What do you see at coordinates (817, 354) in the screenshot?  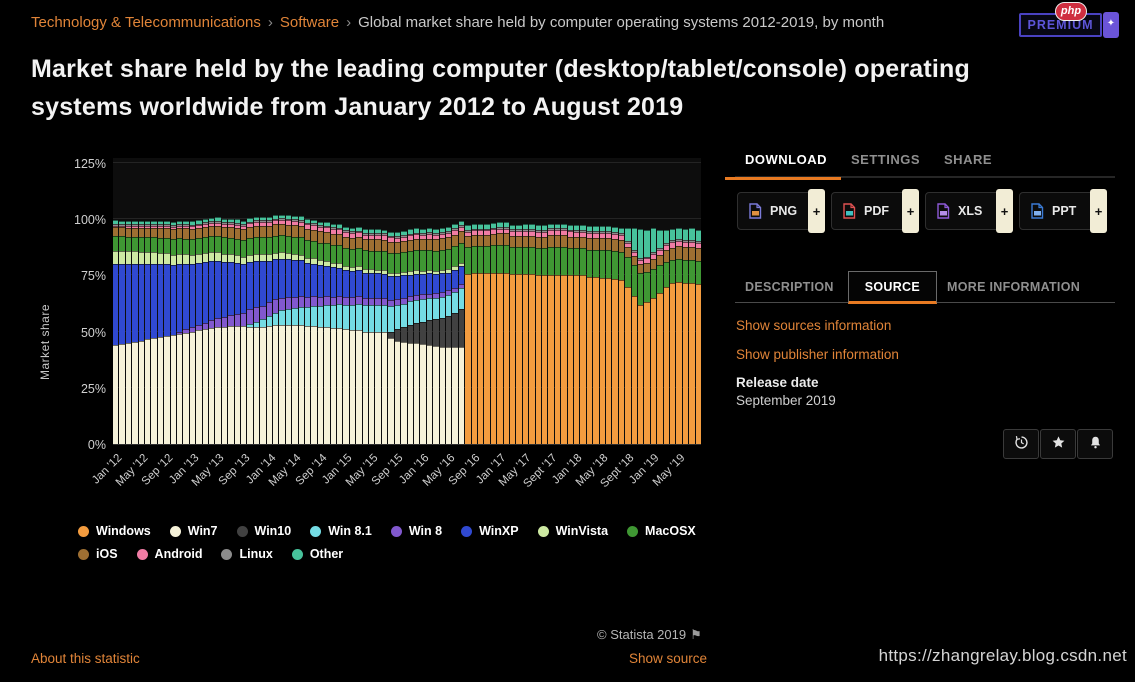 I see `show-publisher-link: Show publisher information` at bounding box center [817, 354].